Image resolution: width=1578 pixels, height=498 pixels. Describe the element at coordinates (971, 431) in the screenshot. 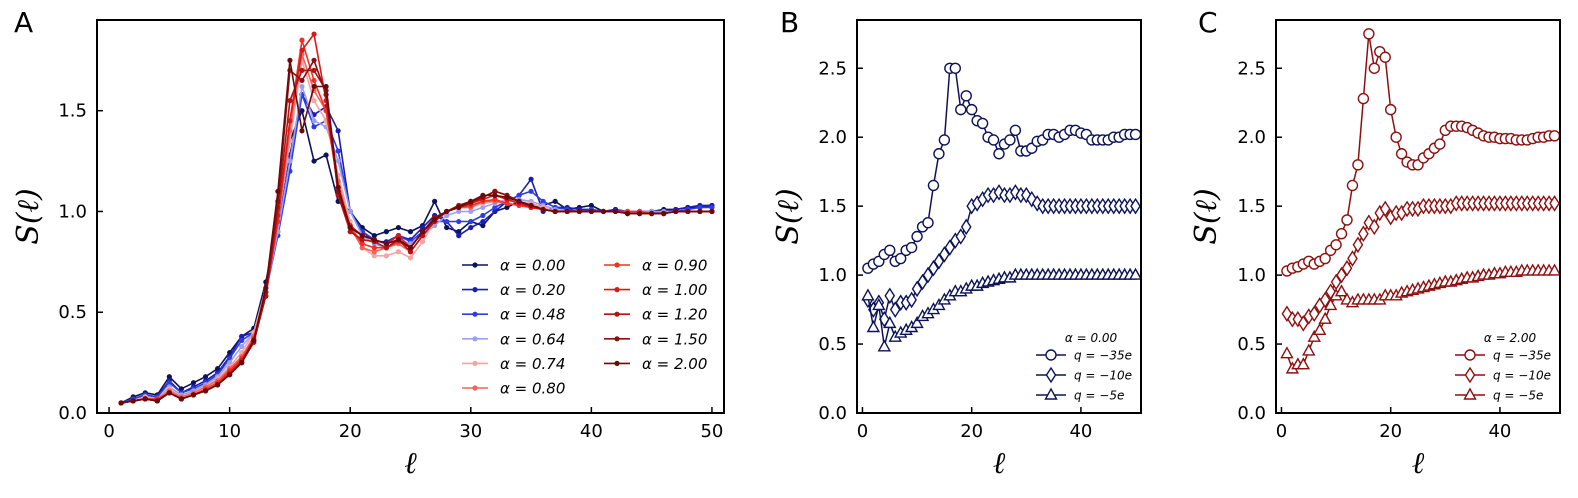

I see `x-tick-label: 20` at that location.